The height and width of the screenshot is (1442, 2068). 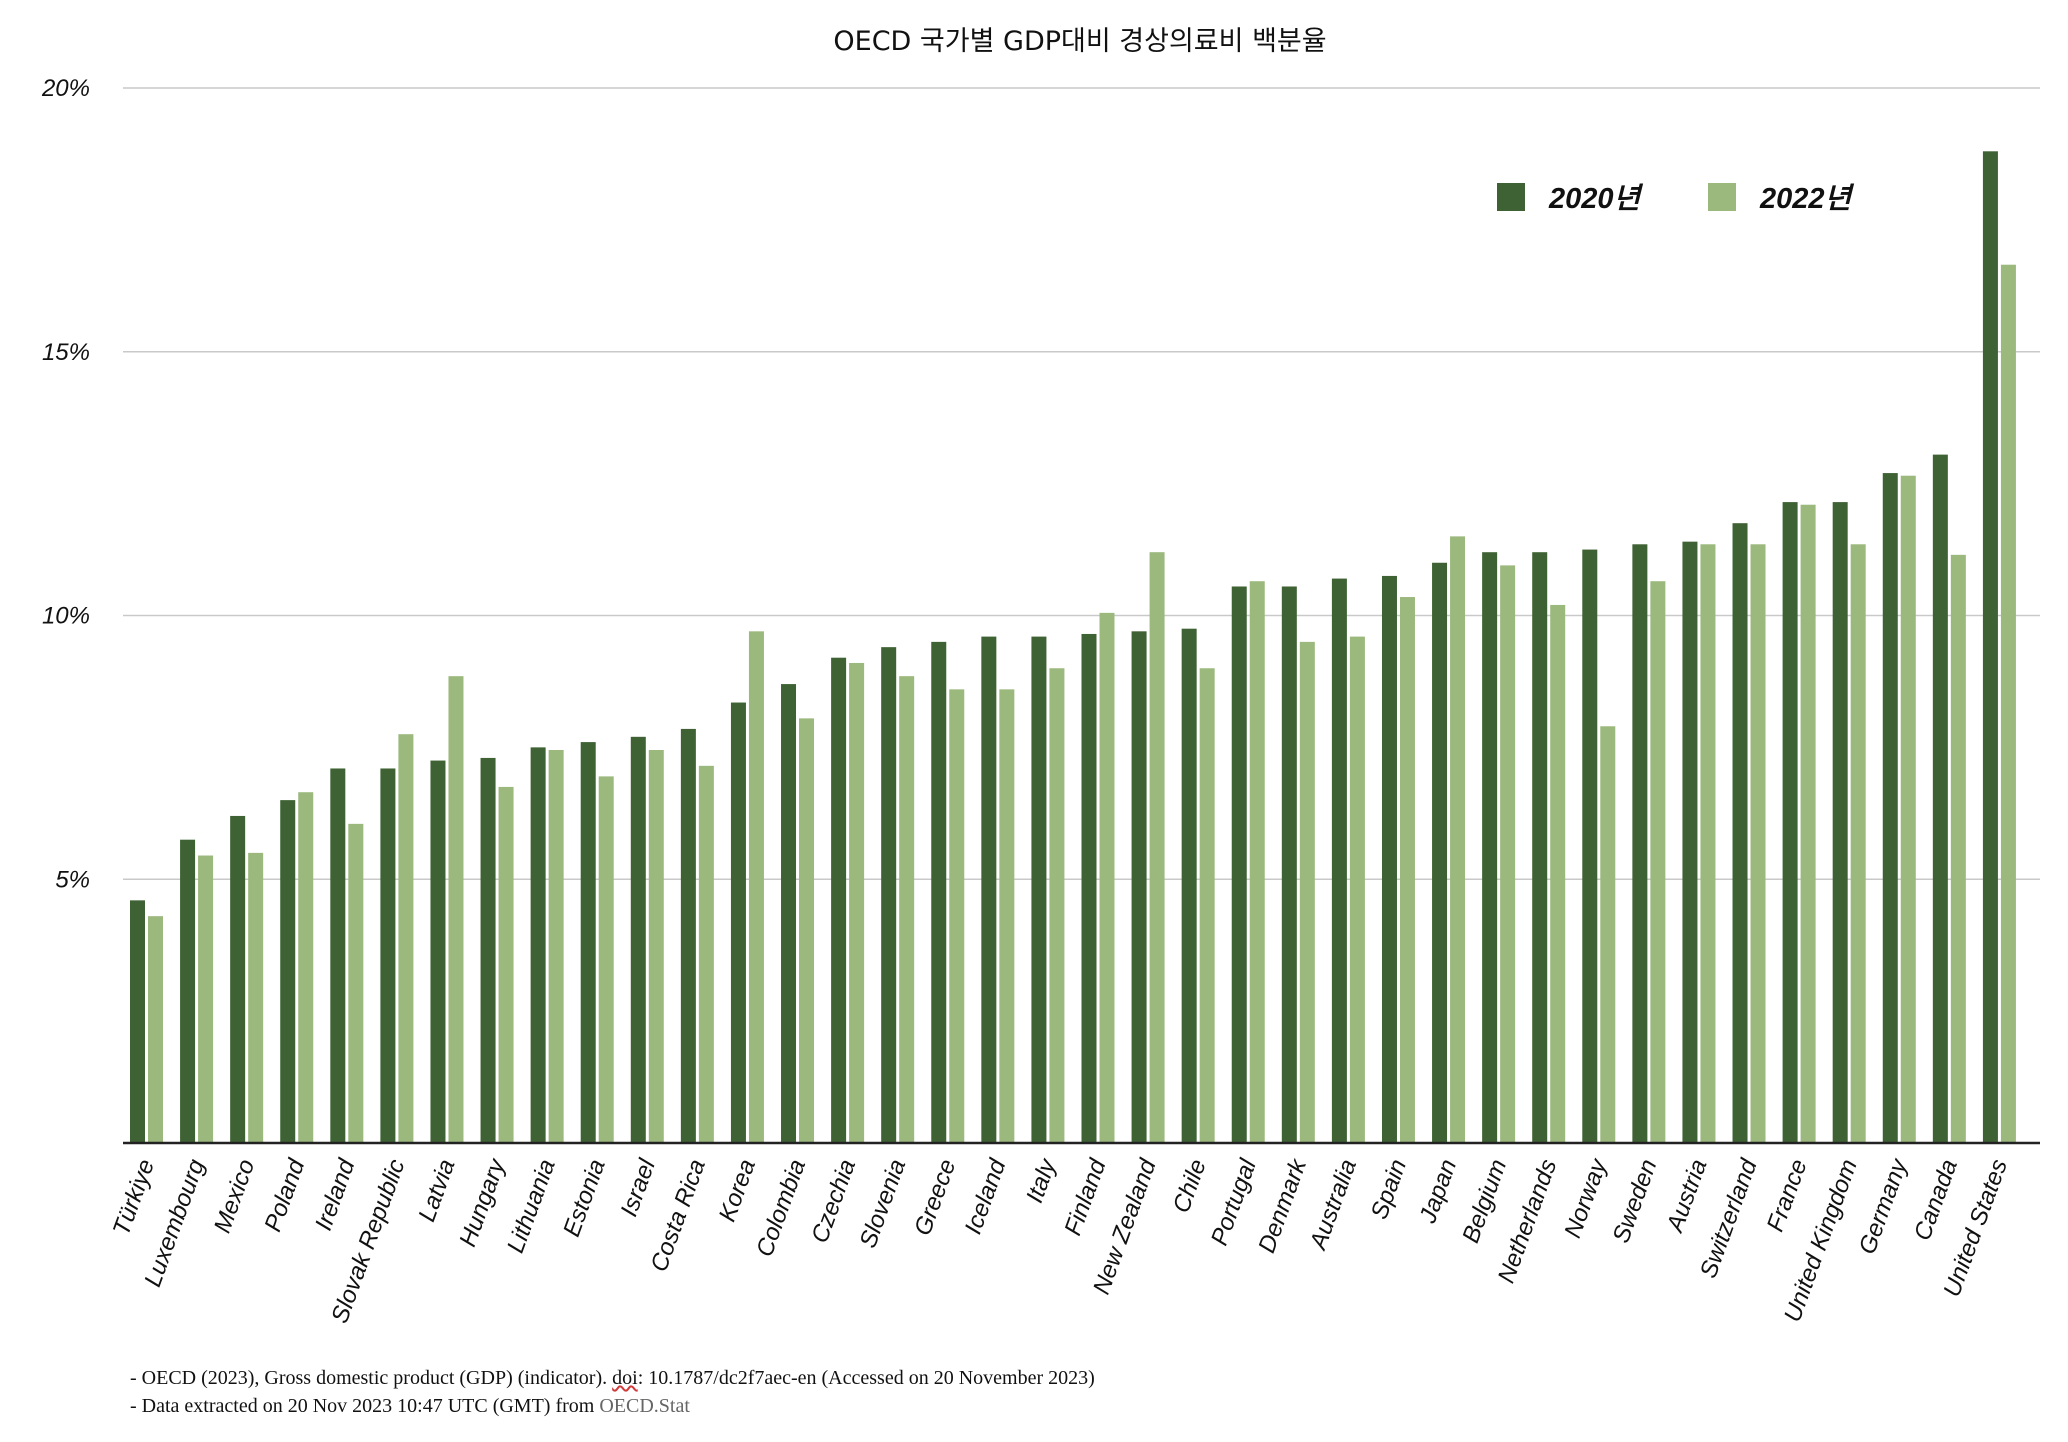 I want to click on legend: 2020년 2022년, so click(x=1676, y=199).